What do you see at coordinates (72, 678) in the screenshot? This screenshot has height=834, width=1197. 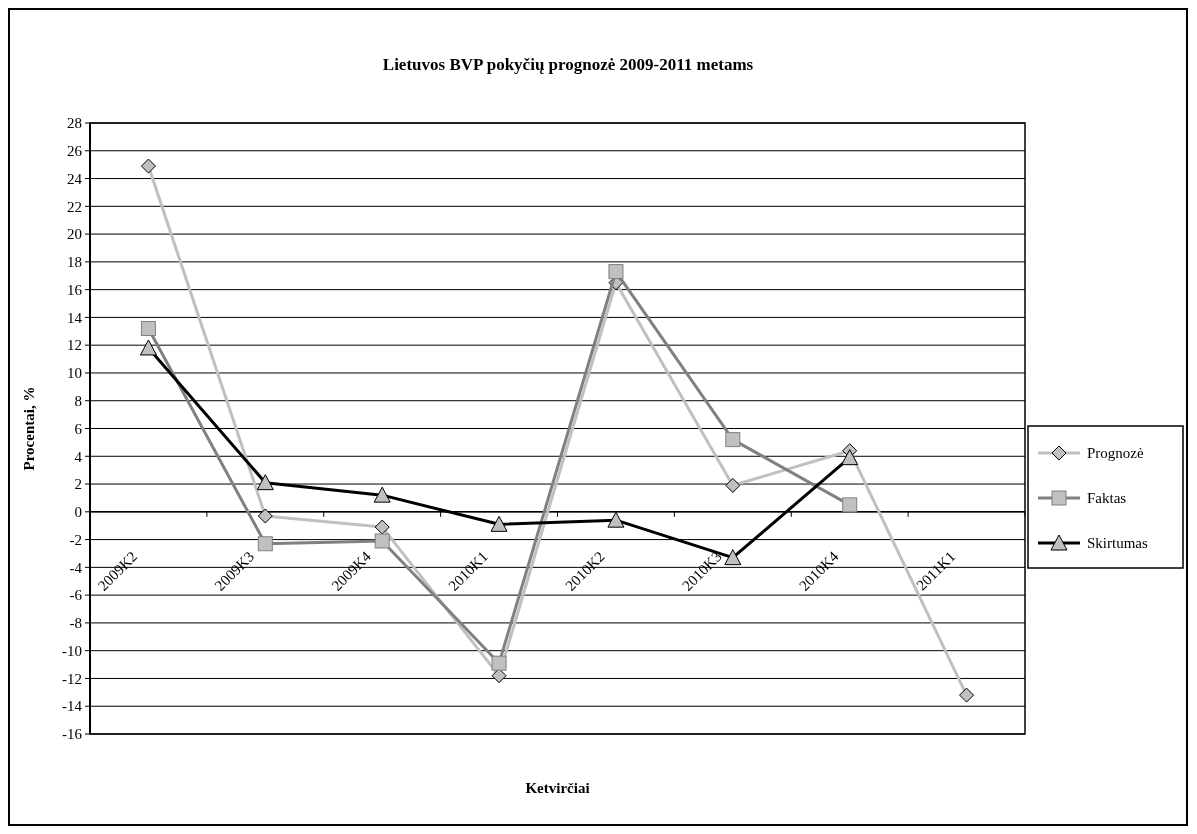 I see `y-tick-label: -12` at bounding box center [72, 678].